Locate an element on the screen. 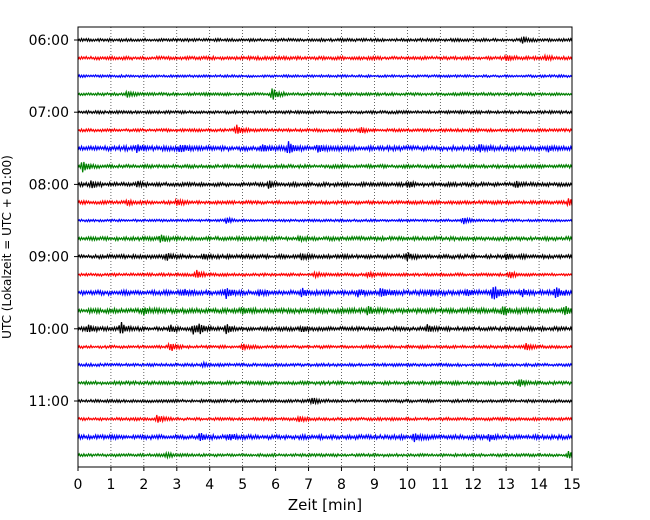 The width and height of the screenshot is (650, 520). x-tick-label-1: 1 is located at coordinates (110, 485).